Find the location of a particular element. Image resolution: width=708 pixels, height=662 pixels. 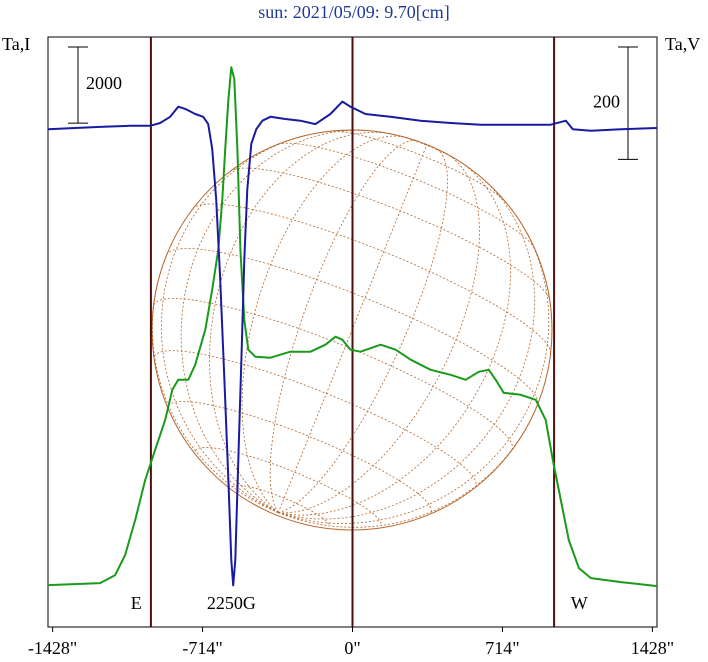

chart-title: sun: 2021/05/09: 9.70[cm] is located at coordinates (354, 12).